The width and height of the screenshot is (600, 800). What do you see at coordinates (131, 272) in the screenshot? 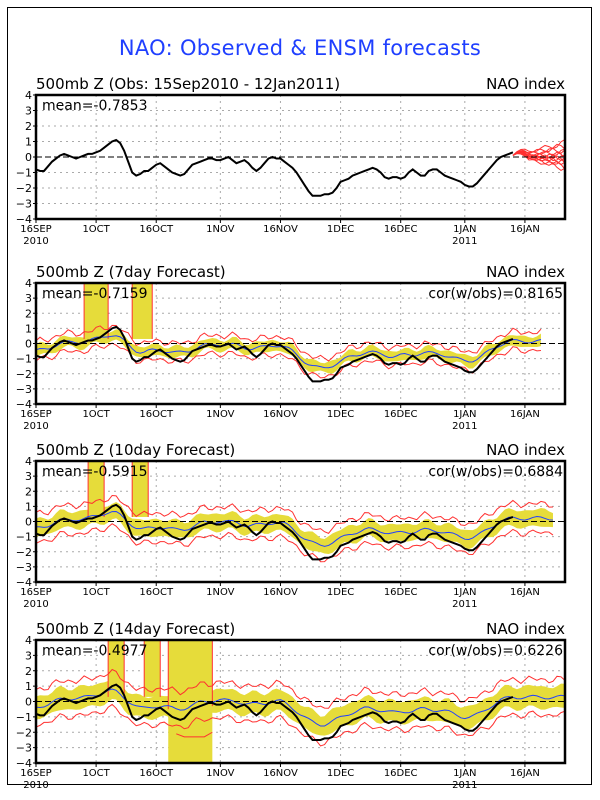
I see `panel-title: 500mb Z (7day Forecast)` at bounding box center [131, 272].